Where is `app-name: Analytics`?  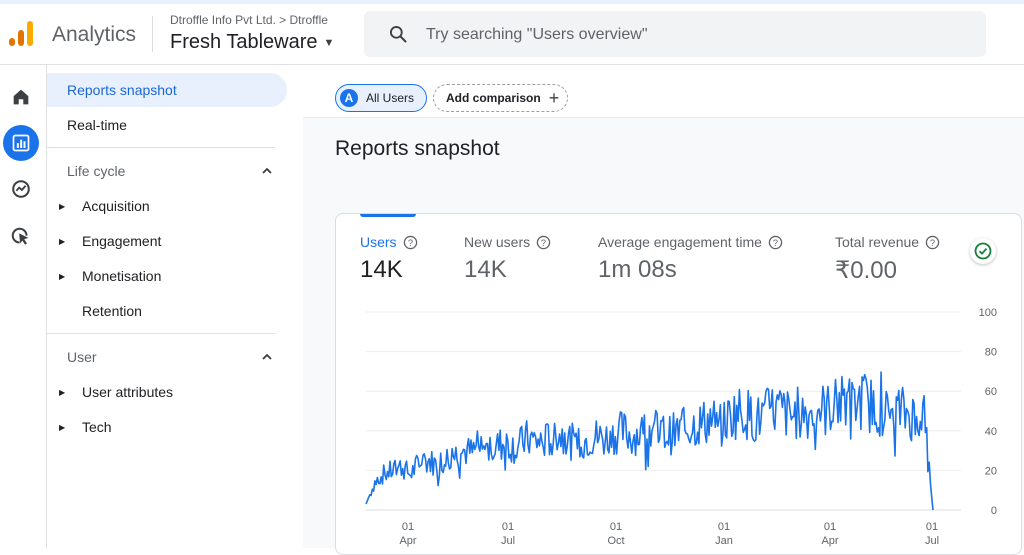 app-name: Analytics is located at coordinates (94, 34).